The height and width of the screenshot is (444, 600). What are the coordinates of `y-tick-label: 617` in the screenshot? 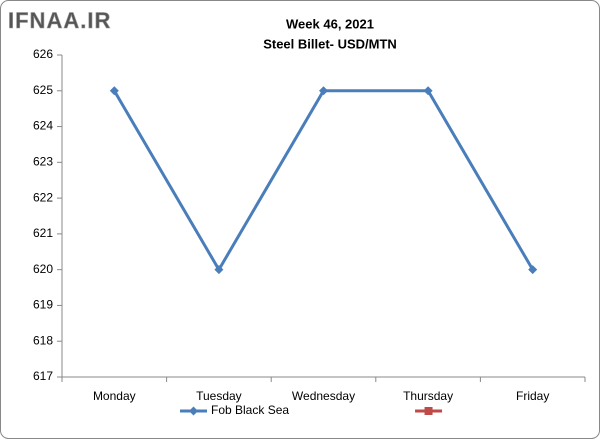 It's located at (43, 376).